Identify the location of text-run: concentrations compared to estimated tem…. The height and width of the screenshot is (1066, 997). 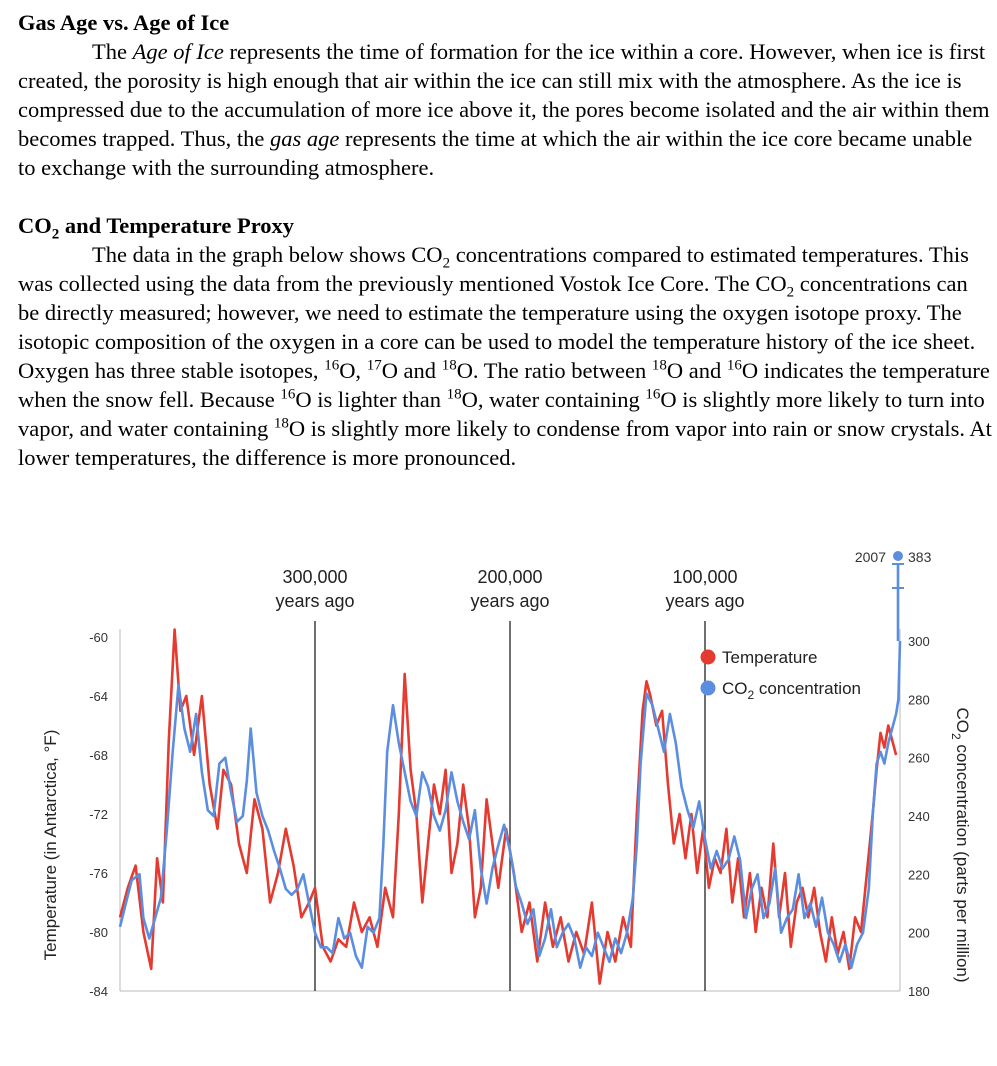
(493, 269).